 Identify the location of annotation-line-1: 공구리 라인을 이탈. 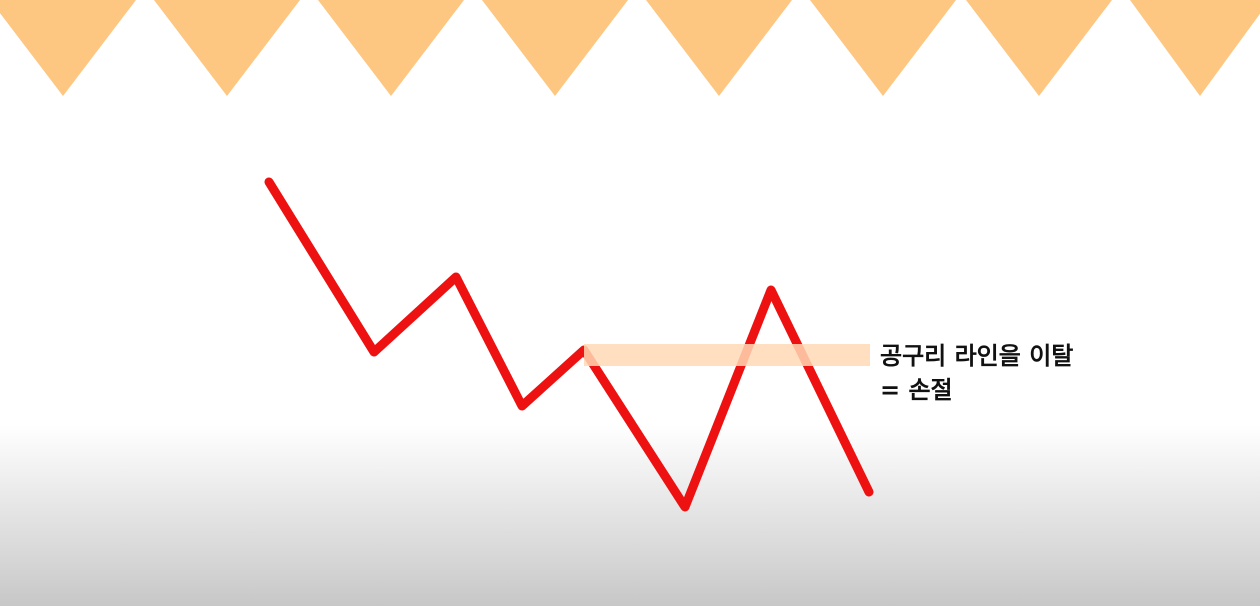
(977, 356).